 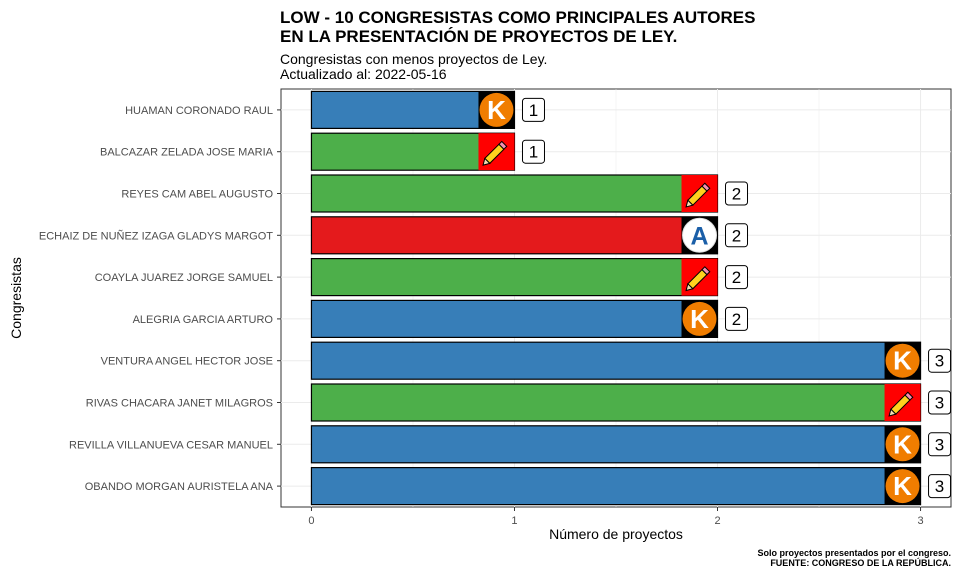 What do you see at coordinates (179, 404) in the screenshot?
I see `category-label: RIVAS CHACARA JANET MILAGROS` at bounding box center [179, 404].